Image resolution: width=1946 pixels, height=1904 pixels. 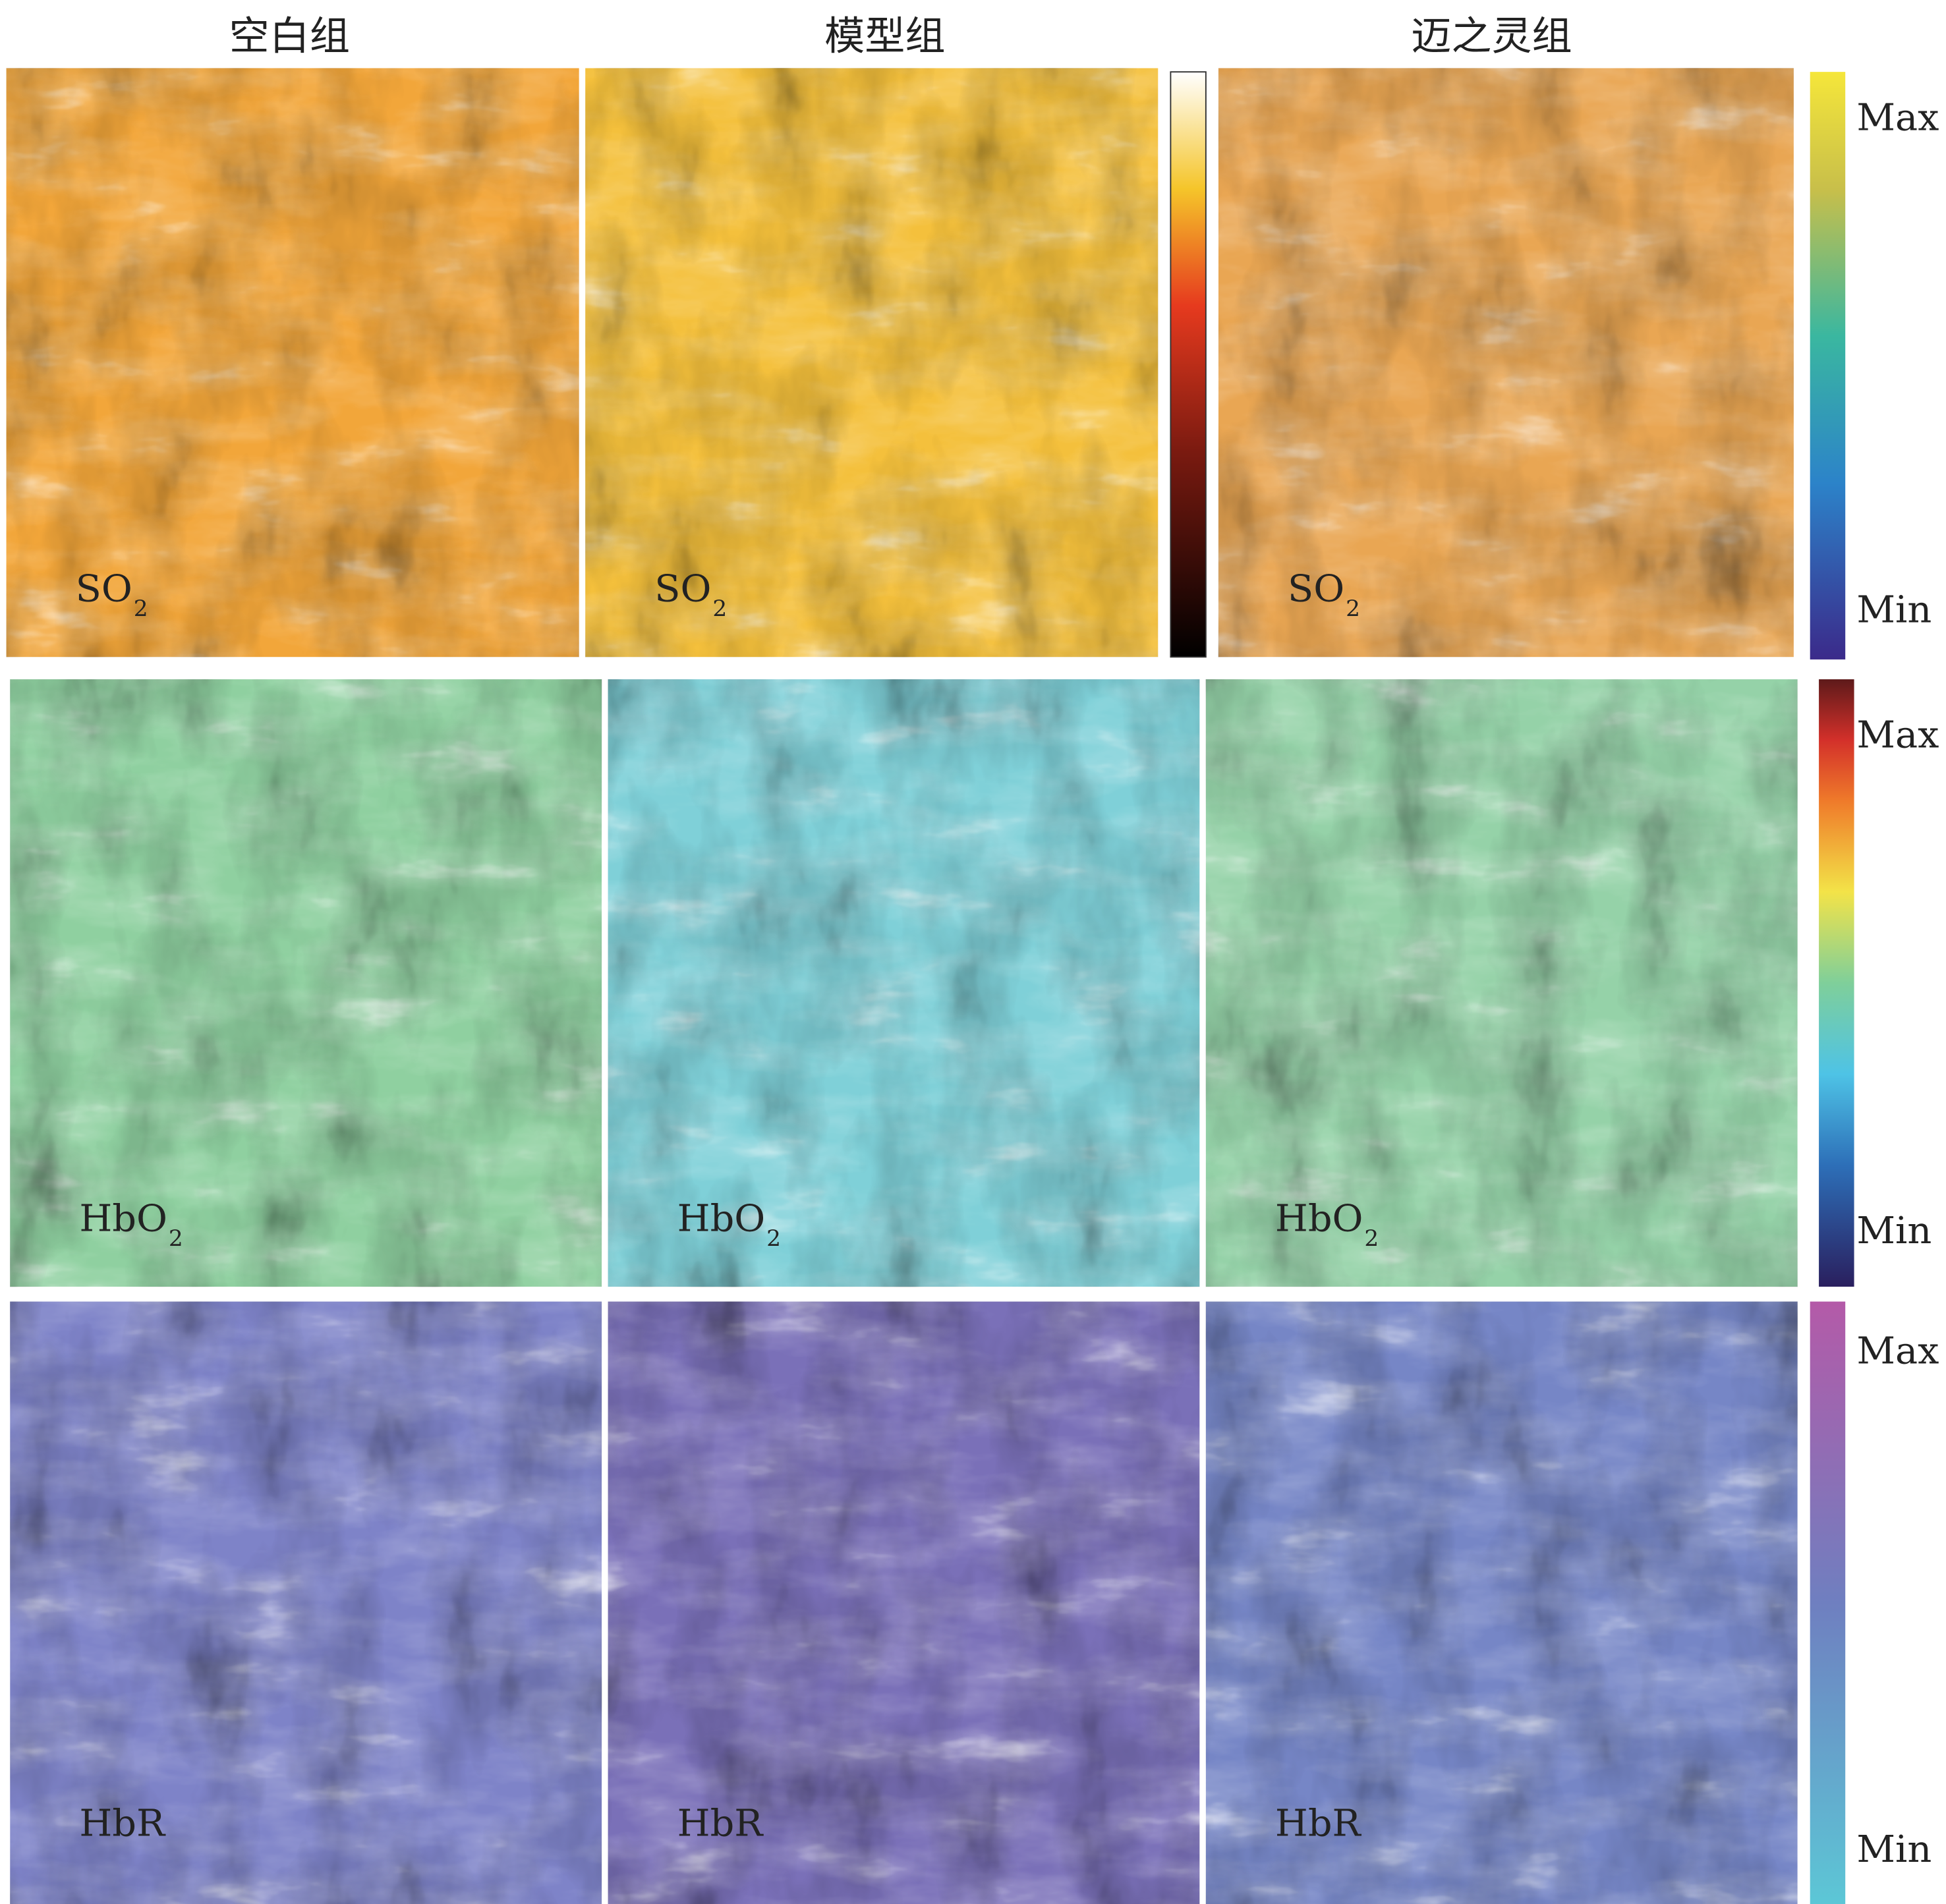 I want to click on column-header: 模型组, so click(x=885, y=36).